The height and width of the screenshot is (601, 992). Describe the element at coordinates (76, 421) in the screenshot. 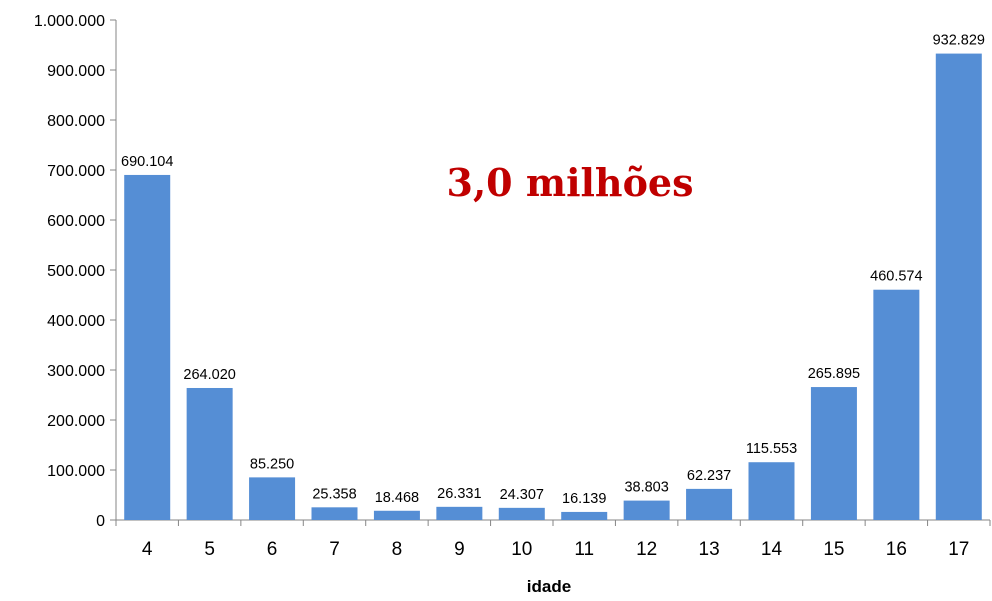

I see `y-tick-label: 200.000` at that location.